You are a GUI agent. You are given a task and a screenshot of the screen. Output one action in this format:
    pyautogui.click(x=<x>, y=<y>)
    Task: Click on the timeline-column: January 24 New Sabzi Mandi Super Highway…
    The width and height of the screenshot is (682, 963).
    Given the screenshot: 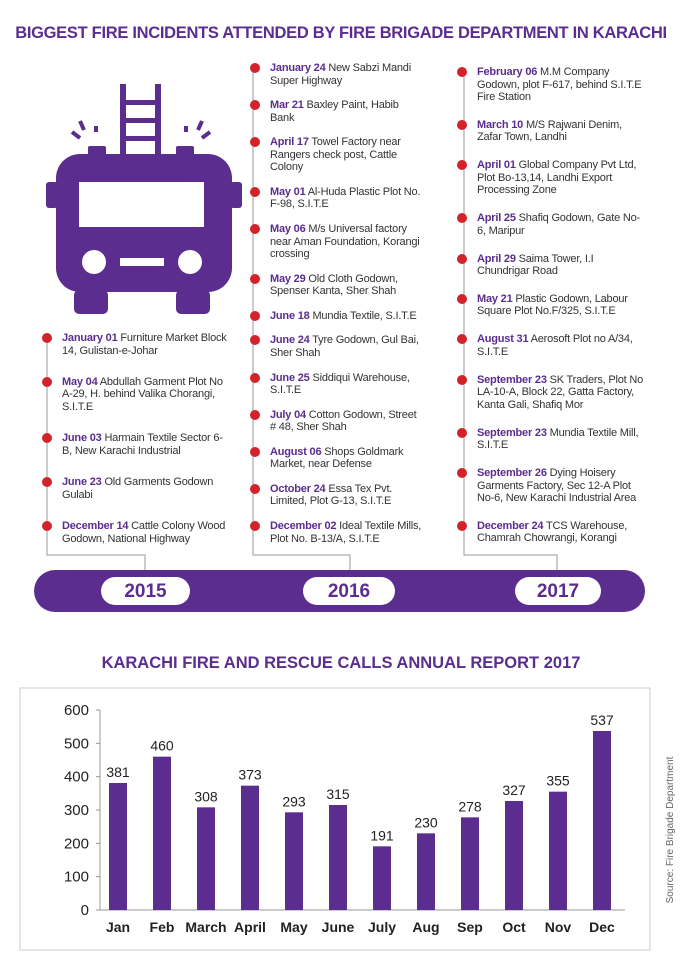 What is the action you would take?
    pyautogui.click(x=336, y=303)
    